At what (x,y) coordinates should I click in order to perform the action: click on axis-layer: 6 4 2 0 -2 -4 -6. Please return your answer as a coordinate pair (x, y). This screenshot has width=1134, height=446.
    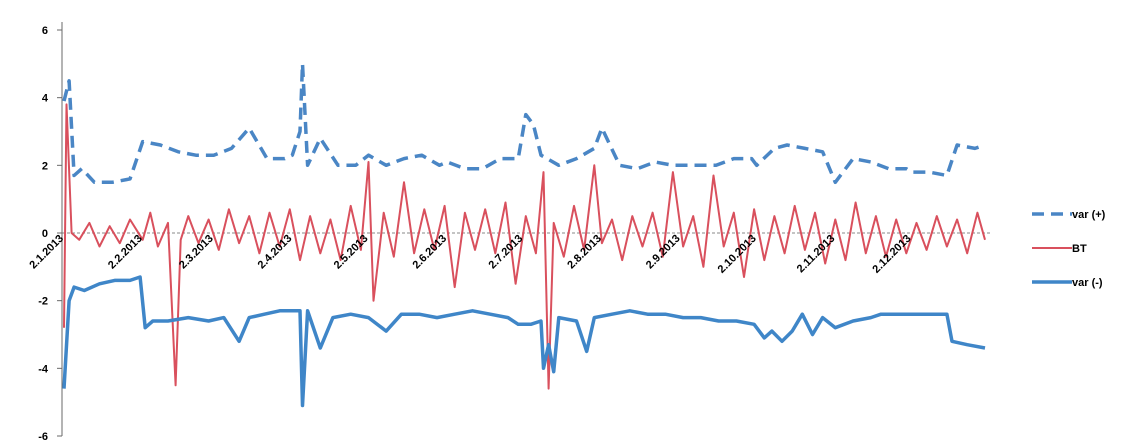
    Looking at the image, I should click on (50, 232).